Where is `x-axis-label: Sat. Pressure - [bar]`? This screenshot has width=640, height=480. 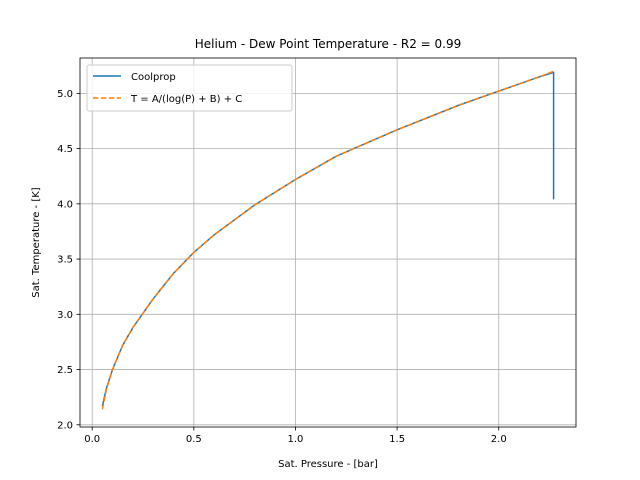 x-axis-label: Sat. Pressure - [bar] is located at coordinates (328, 464).